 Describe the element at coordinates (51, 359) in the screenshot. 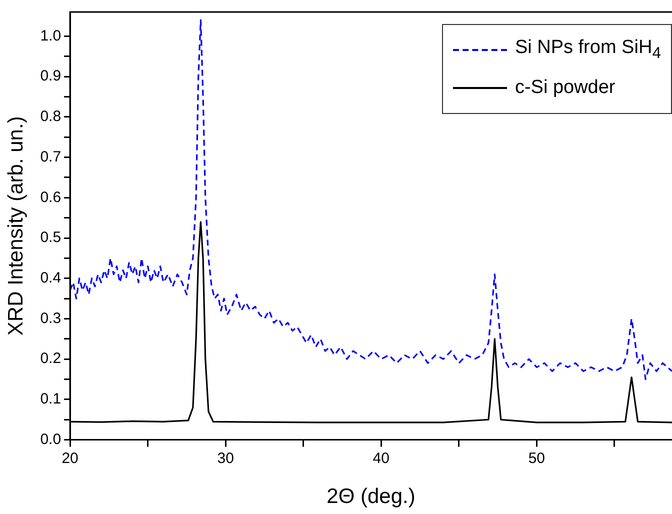

I see `y-tick-label: 0.2` at that location.